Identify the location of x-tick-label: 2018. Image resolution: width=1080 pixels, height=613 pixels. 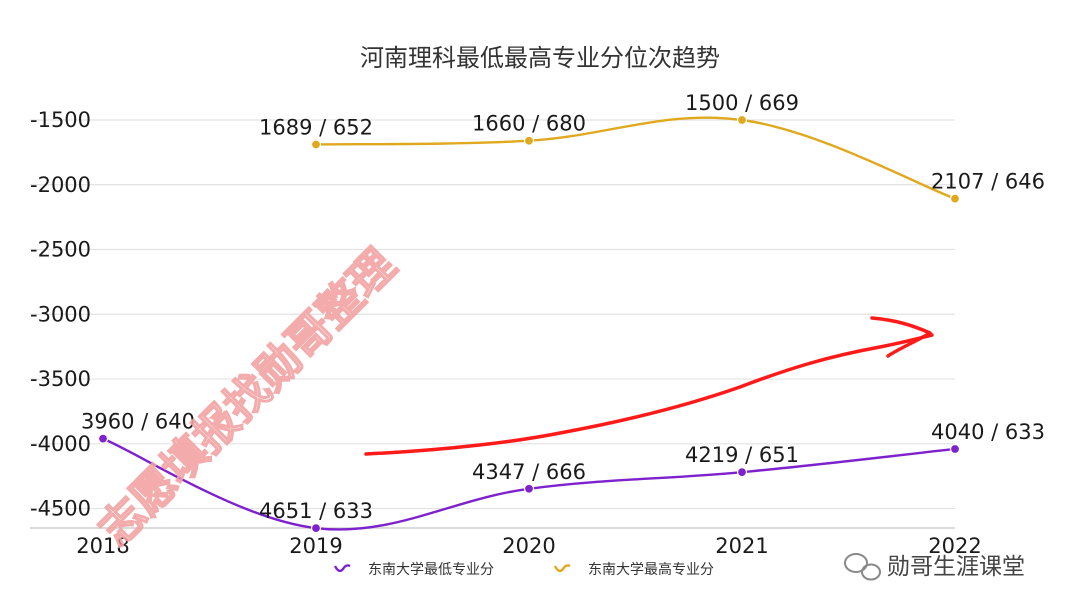
(102, 546).